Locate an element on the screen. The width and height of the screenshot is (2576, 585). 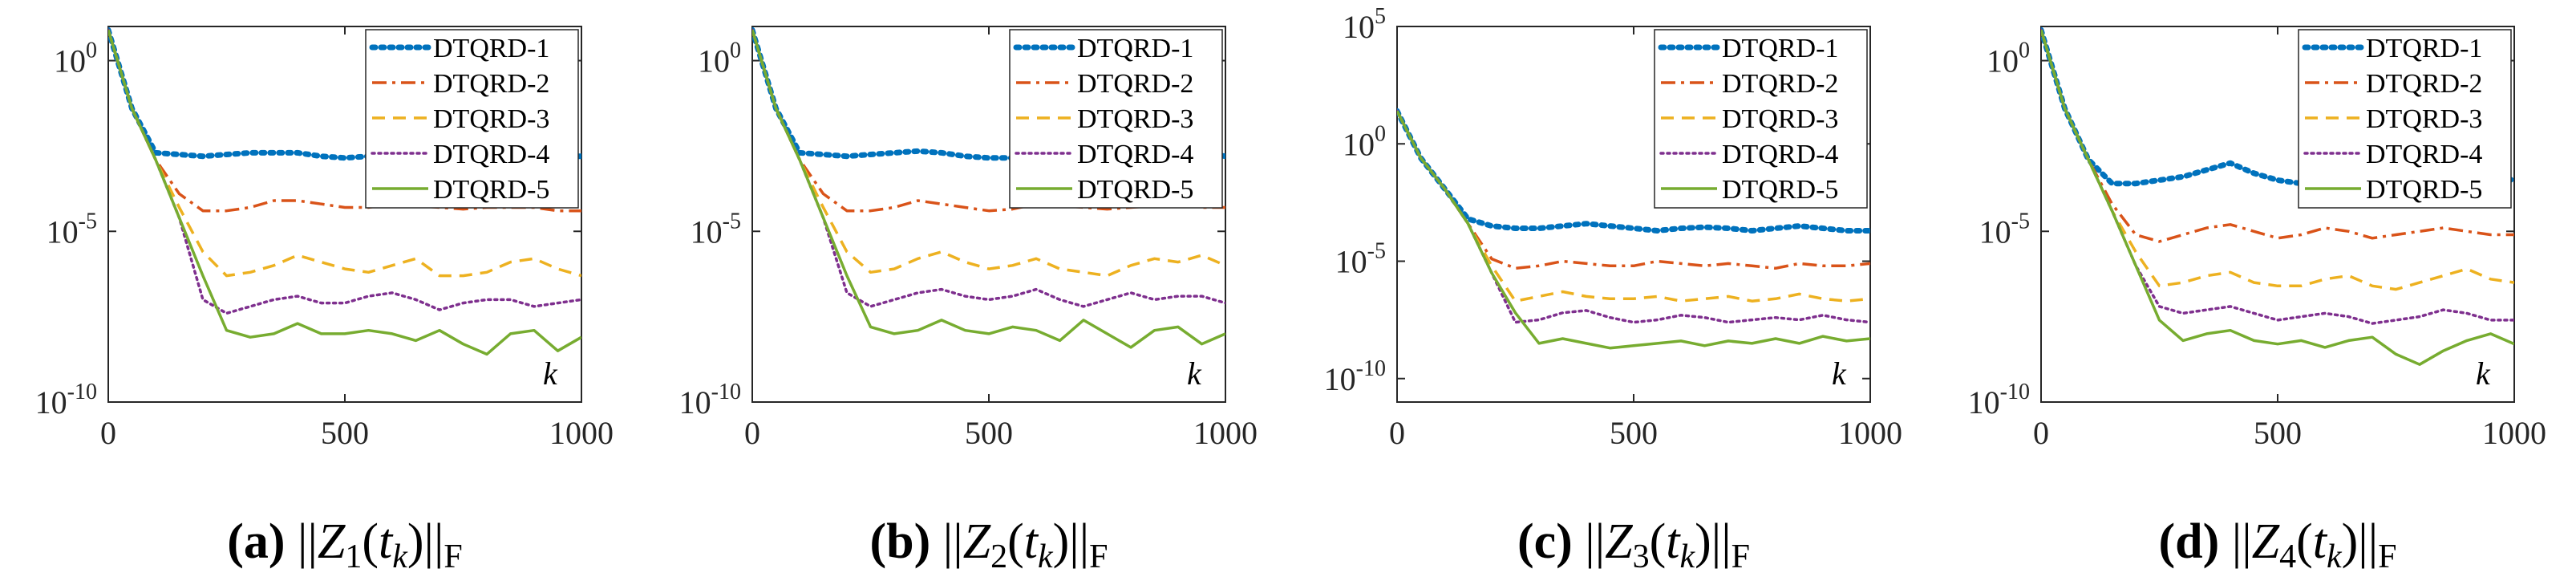
y-tick-label: 10⁵ is located at coordinates (1364, 24).